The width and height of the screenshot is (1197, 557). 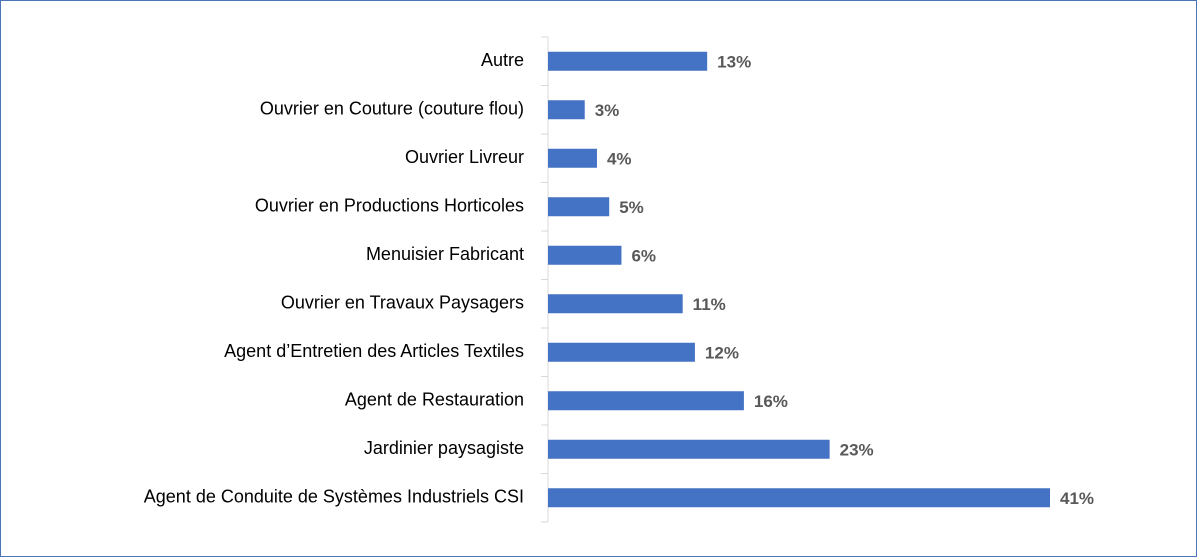 What do you see at coordinates (709, 304) in the screenshot?
I see `data-label: 11%` at bounding box center [709, 304].